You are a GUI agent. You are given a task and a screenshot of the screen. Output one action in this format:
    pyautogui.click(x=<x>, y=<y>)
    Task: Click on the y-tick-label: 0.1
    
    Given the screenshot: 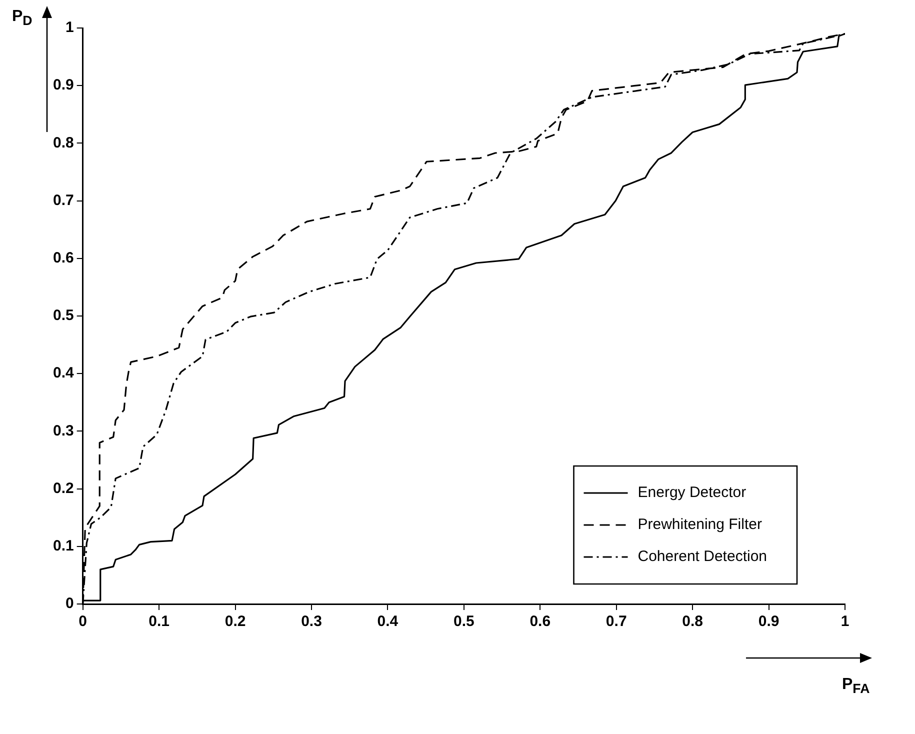 What is the action you would take?
    pyautogui.click(x=63, y=546)
    